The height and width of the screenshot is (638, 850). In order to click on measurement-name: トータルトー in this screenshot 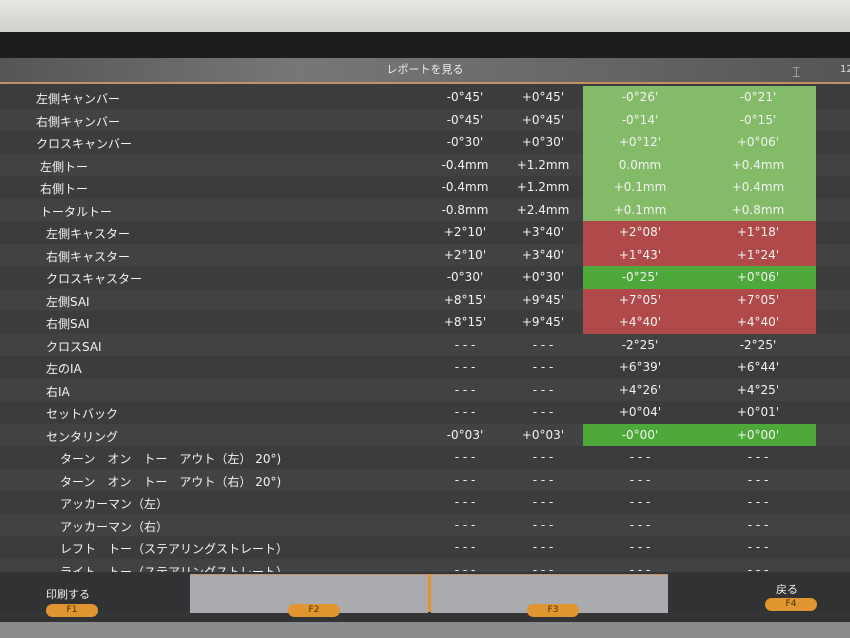, I will do `click(76, 211)`.